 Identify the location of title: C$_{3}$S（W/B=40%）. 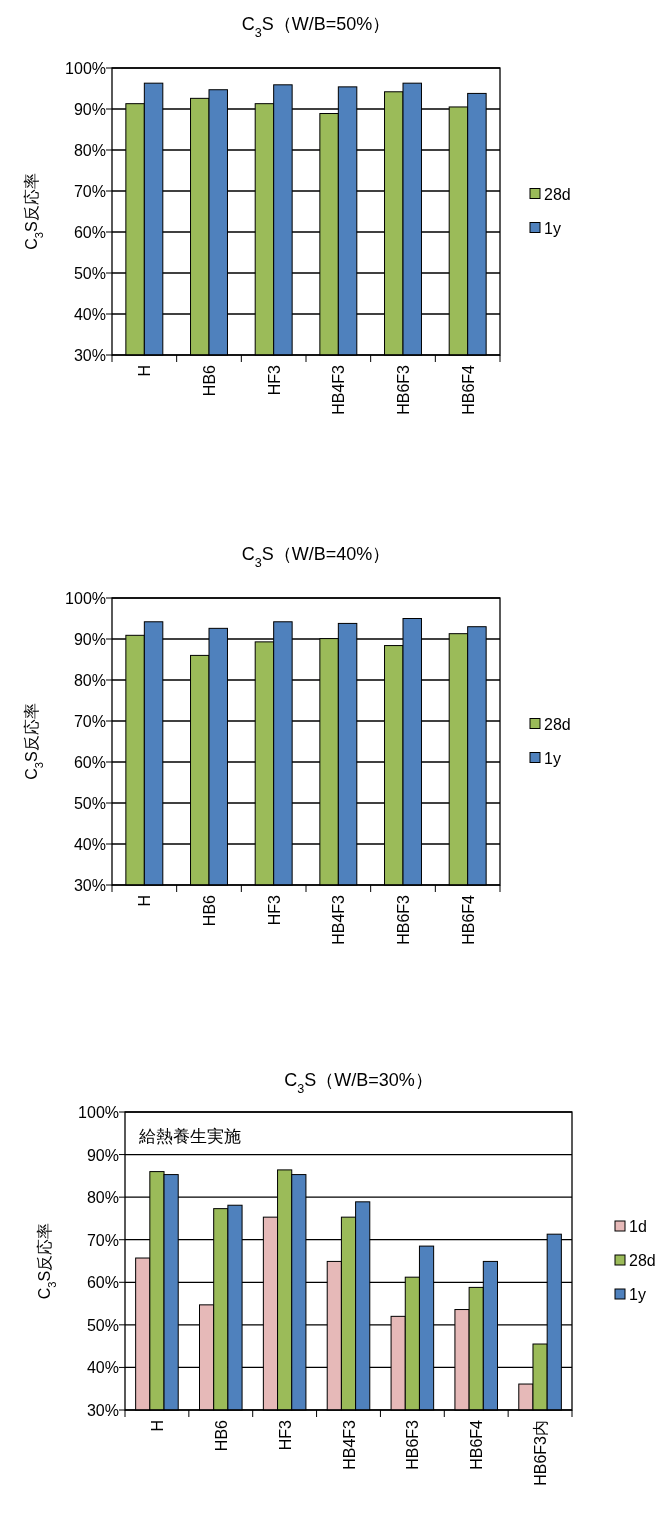
(316, 557).